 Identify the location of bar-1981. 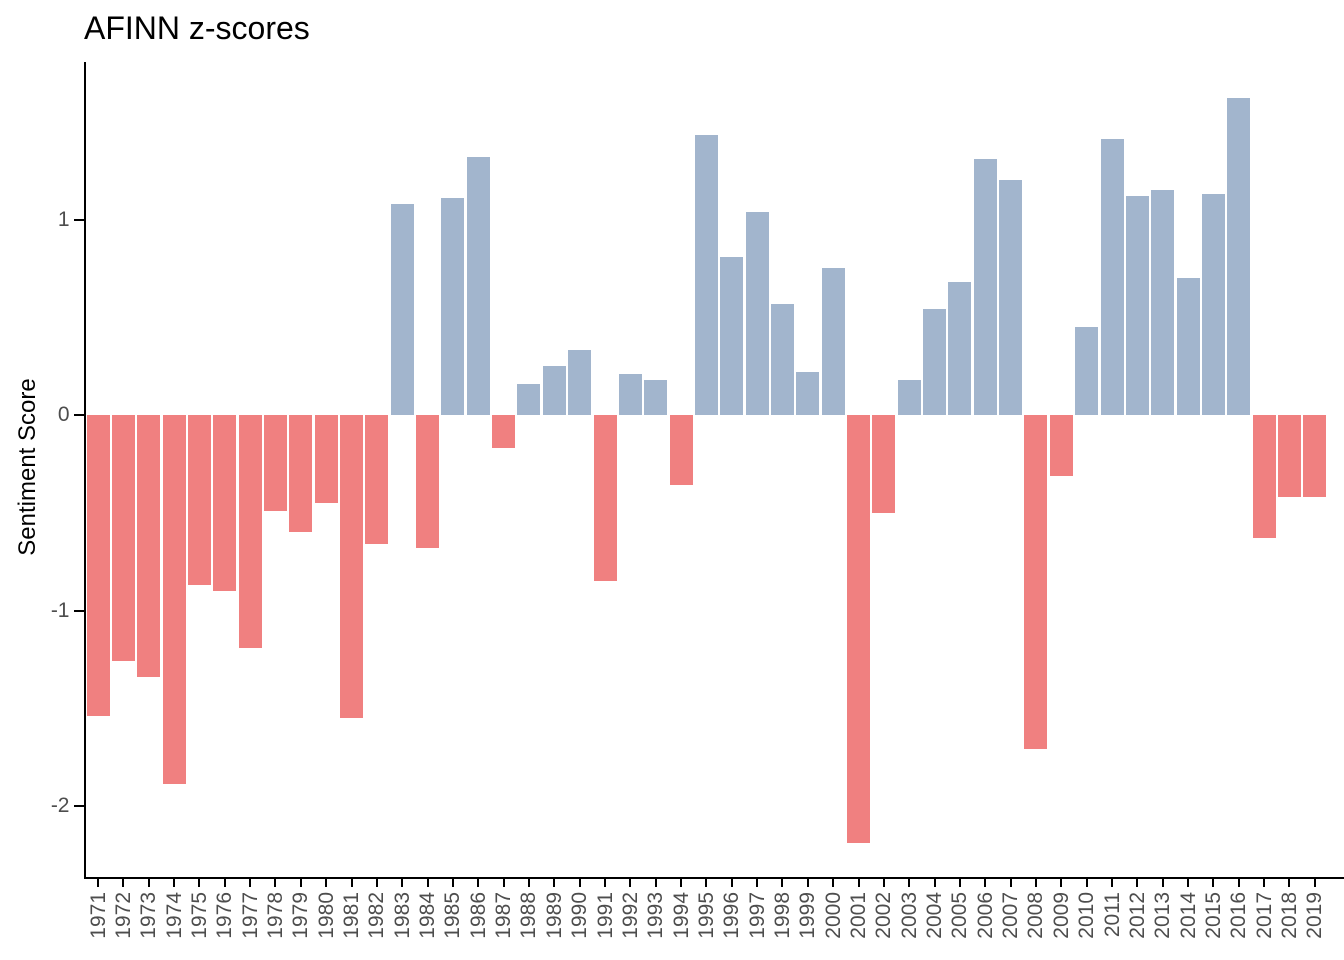
(351, 567).